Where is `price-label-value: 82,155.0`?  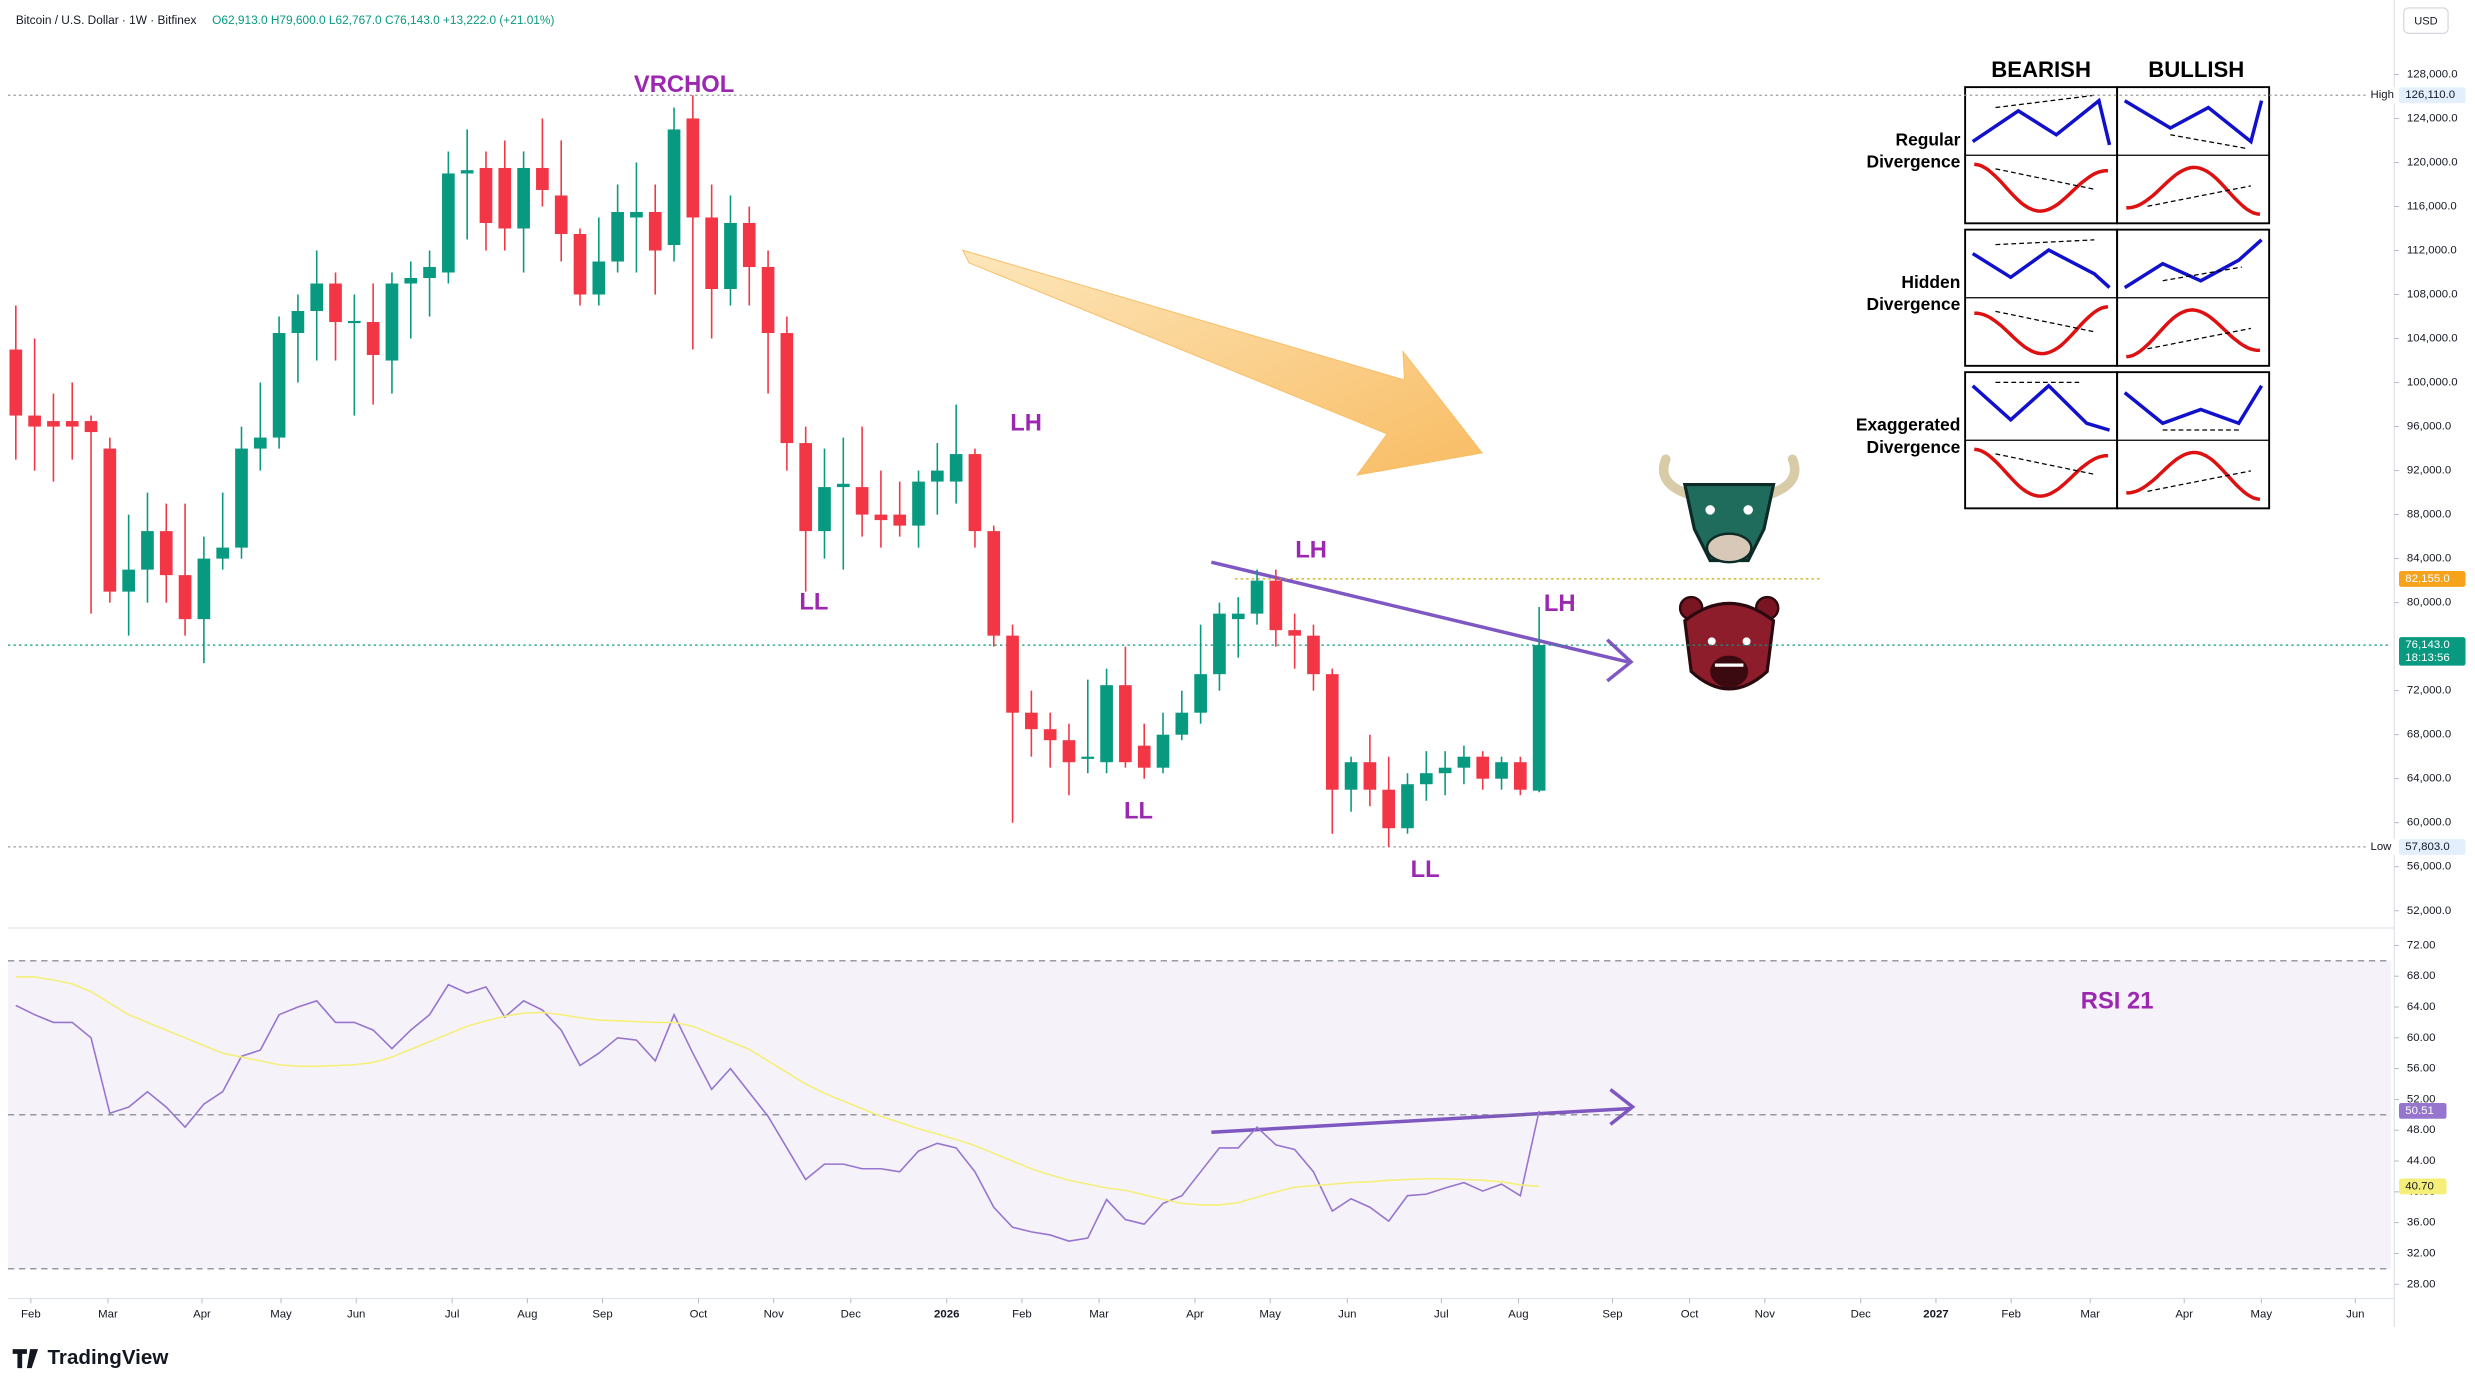 price-label-value: 82,155.0 is located at coordinates (2427, 579).